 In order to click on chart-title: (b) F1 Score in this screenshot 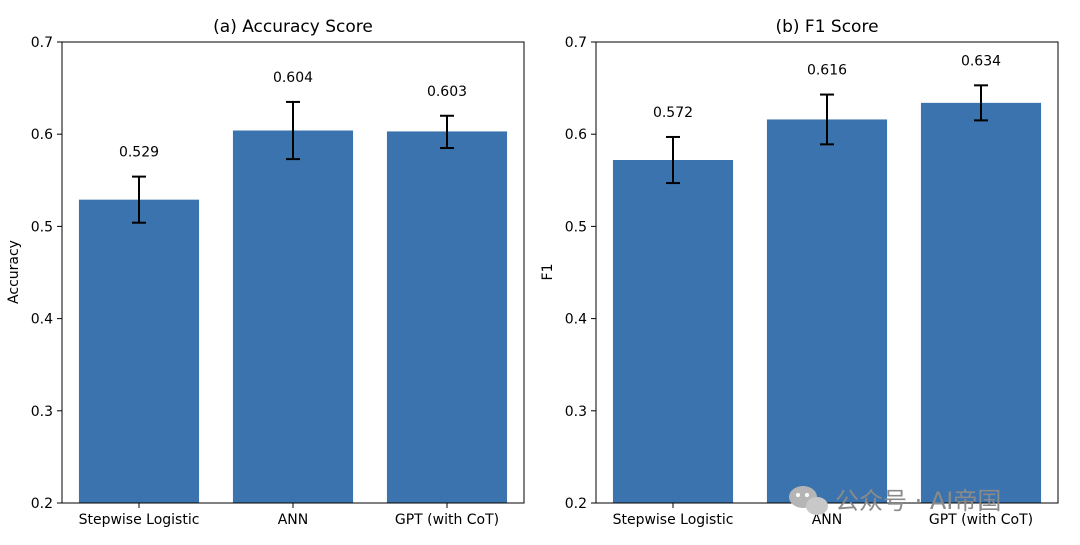, I will do `click(826, 27)`.